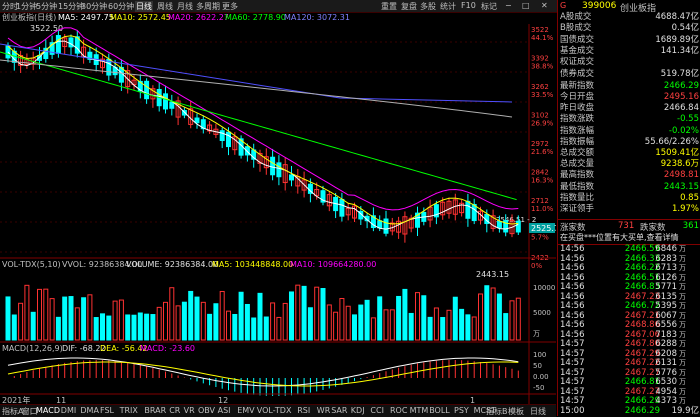  I want to click on indicator-tab-23: MCST, so click(485, 410).